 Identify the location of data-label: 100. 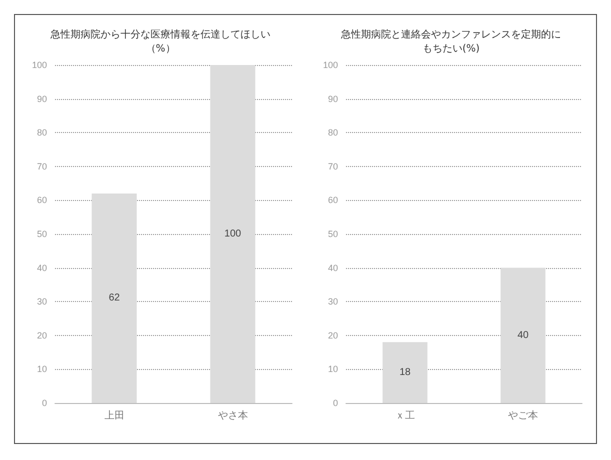
(233, 234).